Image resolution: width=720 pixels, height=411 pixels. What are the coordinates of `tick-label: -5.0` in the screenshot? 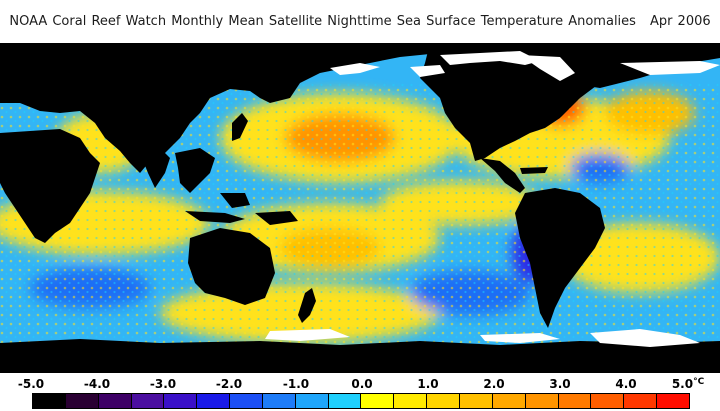 It's located at (31, 384).